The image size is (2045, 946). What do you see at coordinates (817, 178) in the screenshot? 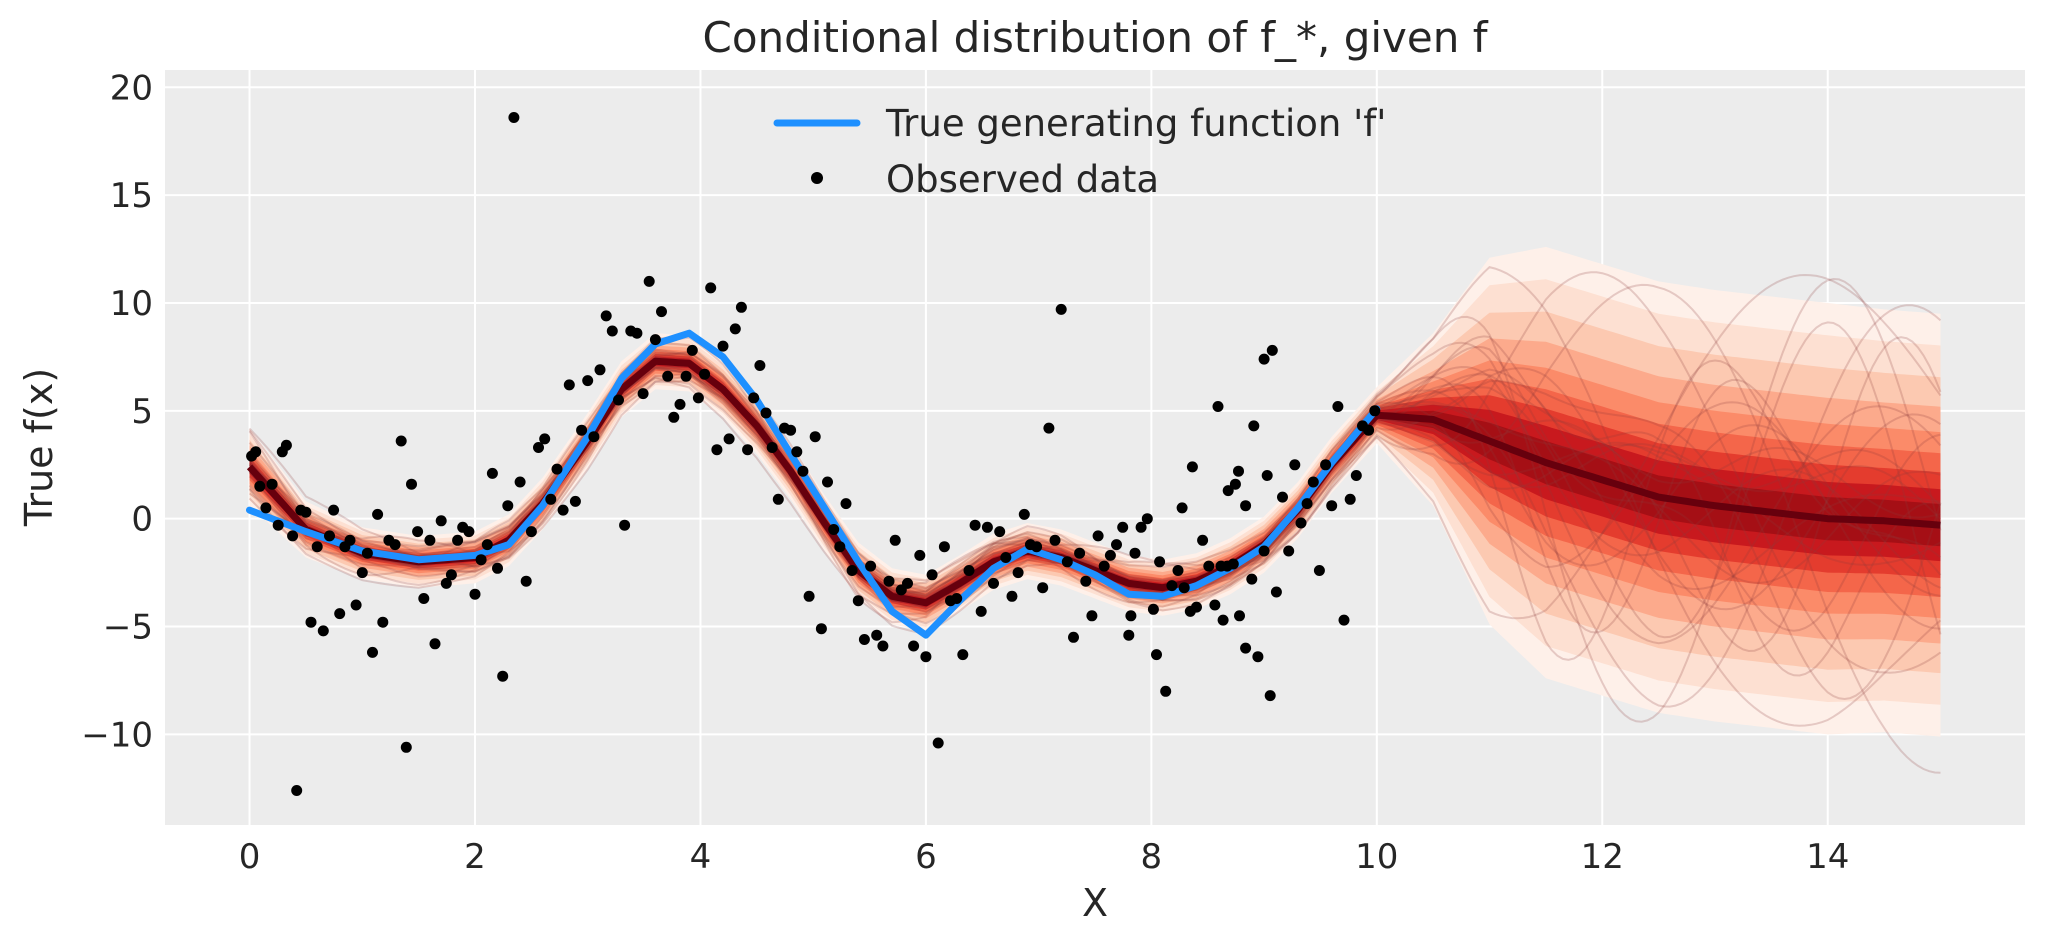
I see `legend-dot-marker` at bounding box center [817, 178].